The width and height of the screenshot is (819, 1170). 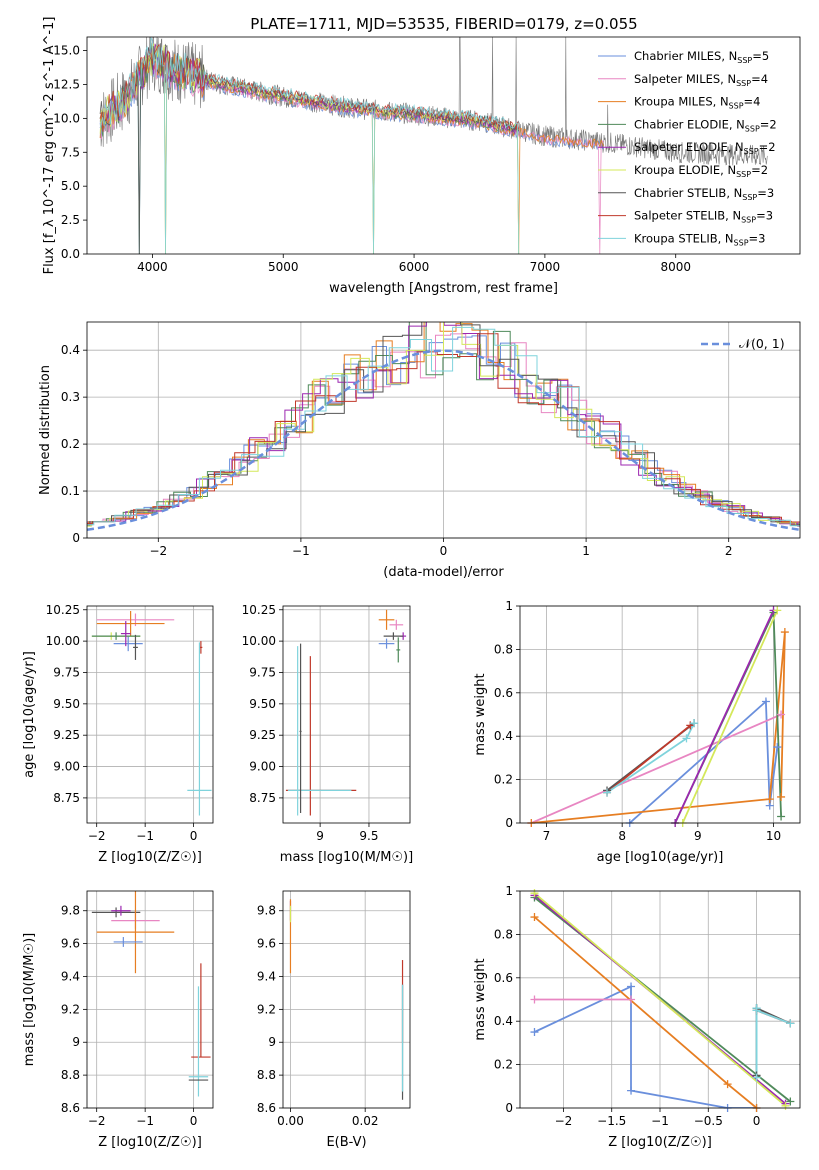 What do you see at coordinates (66, 118) in the screenshot?
I see `y-tick-label: 10.0` at bounding box center [66, 118].